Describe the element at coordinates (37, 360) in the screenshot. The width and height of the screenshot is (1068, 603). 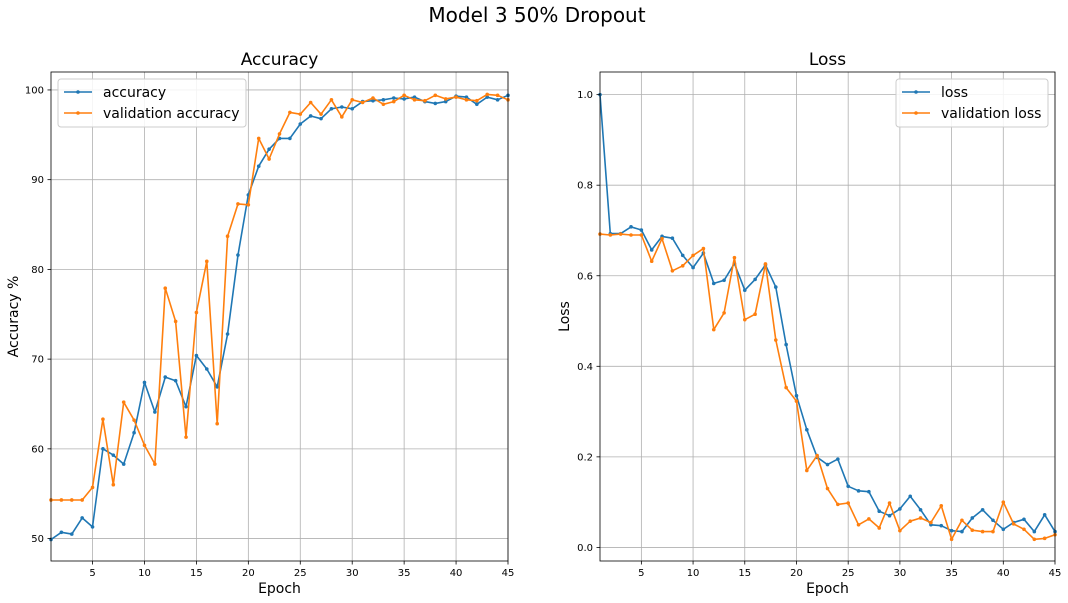
I see `y-tick-label: 70` at that location.